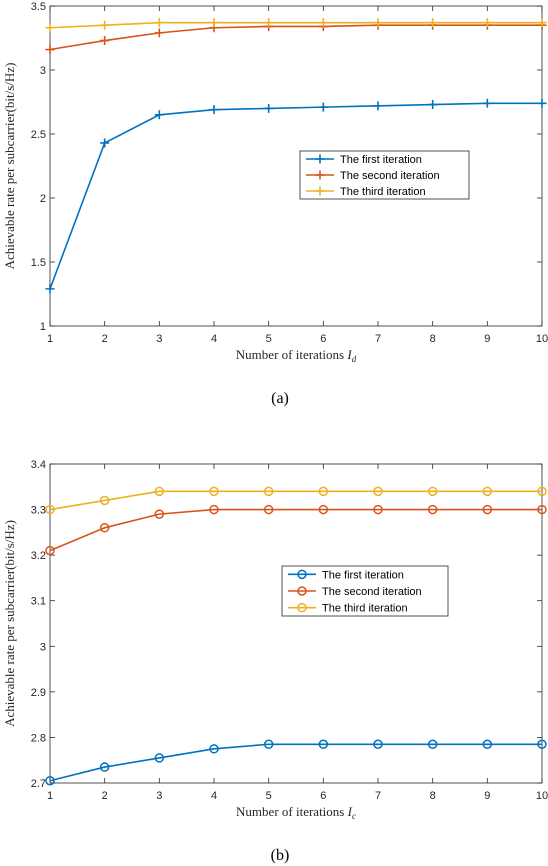 The image size is (548, 866). Describe the element at coordinates (38, 738) in the screenshot. I see `y-tick-label: 2.8` at that location.